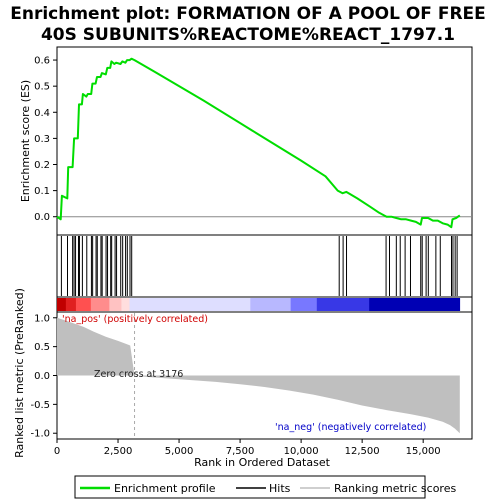 The width and height of the screenshot is (500, 500). Describe the element at coordinates (42, 217) in the screenshot. I see `es-ytick-label: 0.0` at that location.